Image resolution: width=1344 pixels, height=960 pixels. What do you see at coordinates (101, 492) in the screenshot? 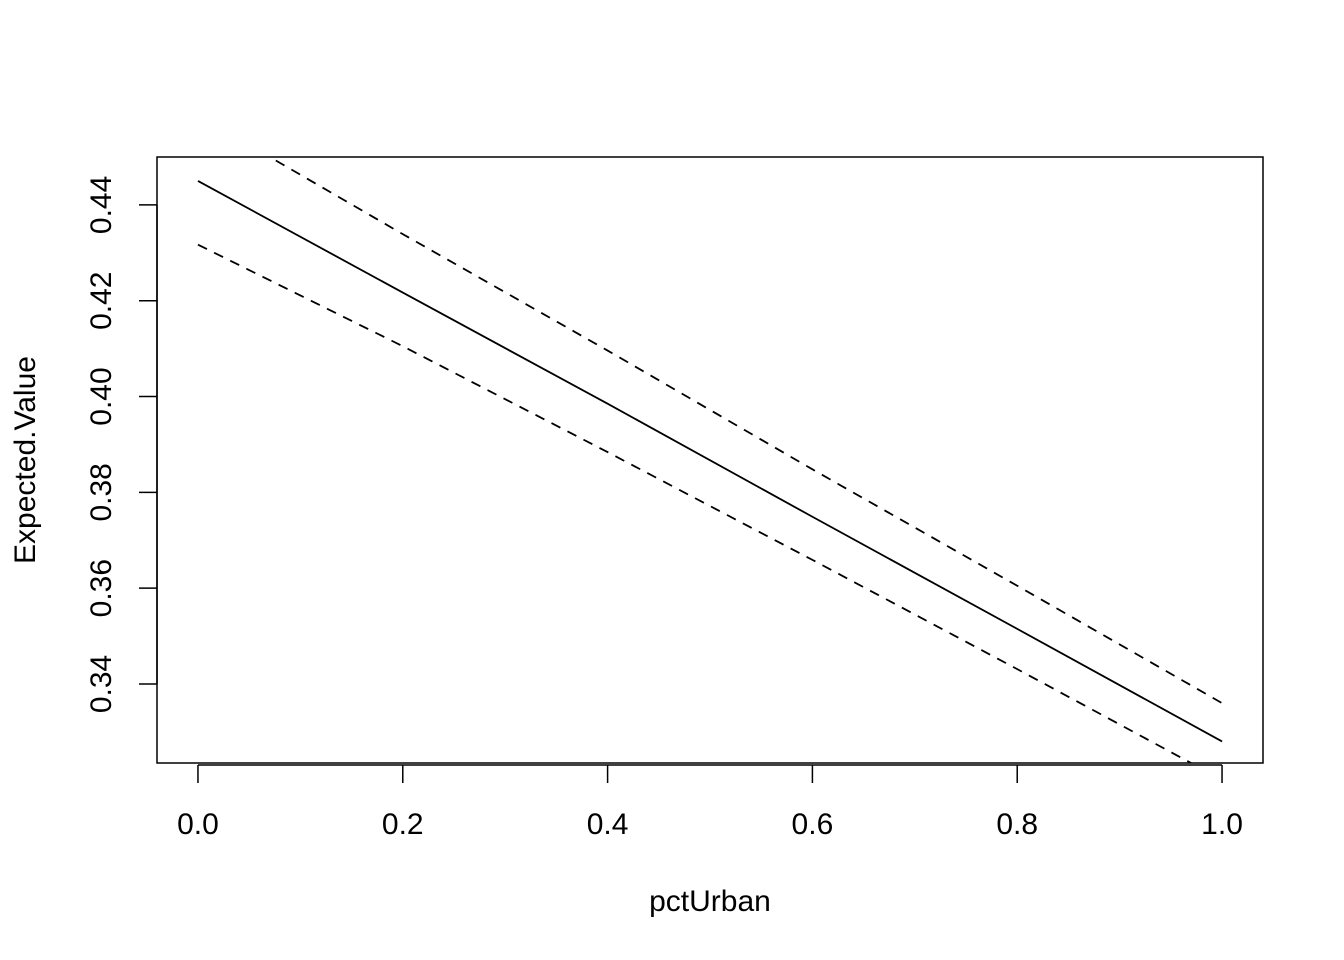
I see `y-tick-label: 0.38` at bounding box center [101, 492].